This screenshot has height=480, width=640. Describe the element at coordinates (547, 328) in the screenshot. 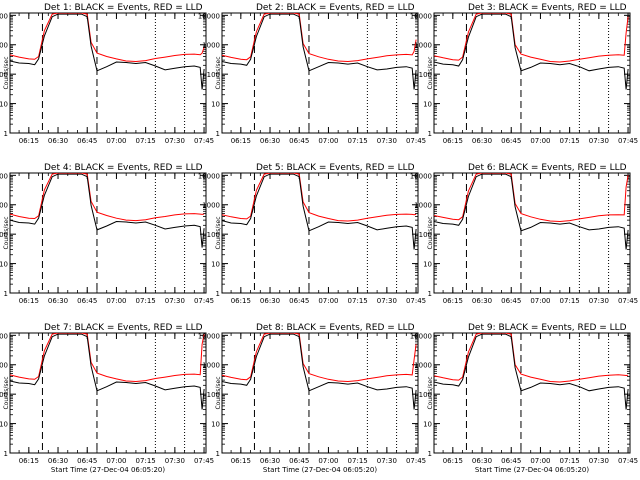

I see `chart-title: Det 9: BLACK = Events, RED = LLD` at that location.